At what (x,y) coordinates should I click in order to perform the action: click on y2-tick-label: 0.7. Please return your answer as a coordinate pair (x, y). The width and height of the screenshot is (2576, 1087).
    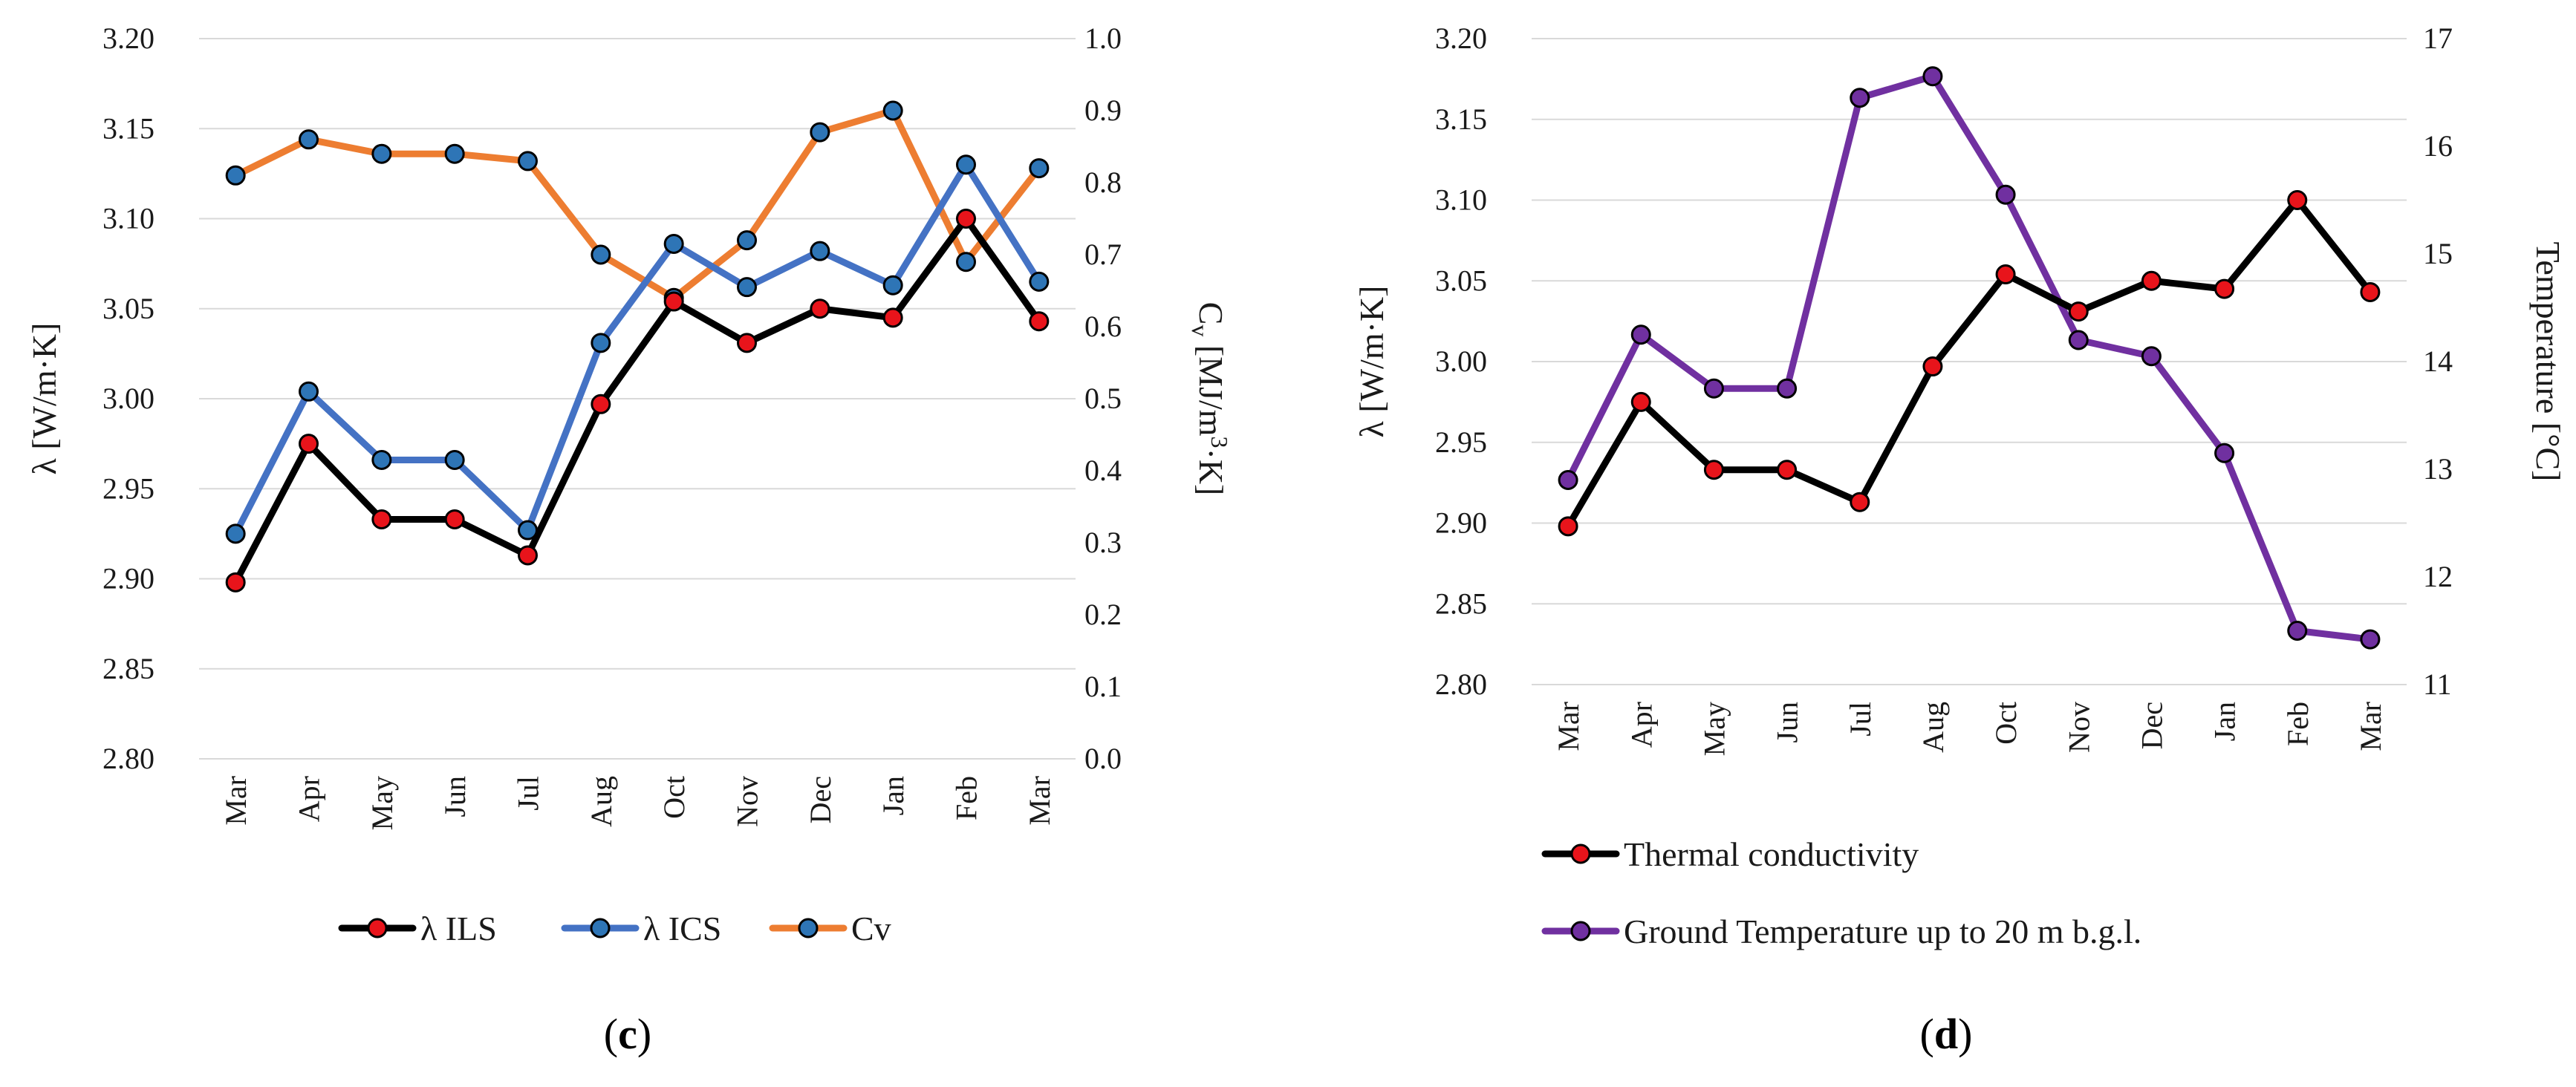
    Looking at the image, I should click on (1103, 254).